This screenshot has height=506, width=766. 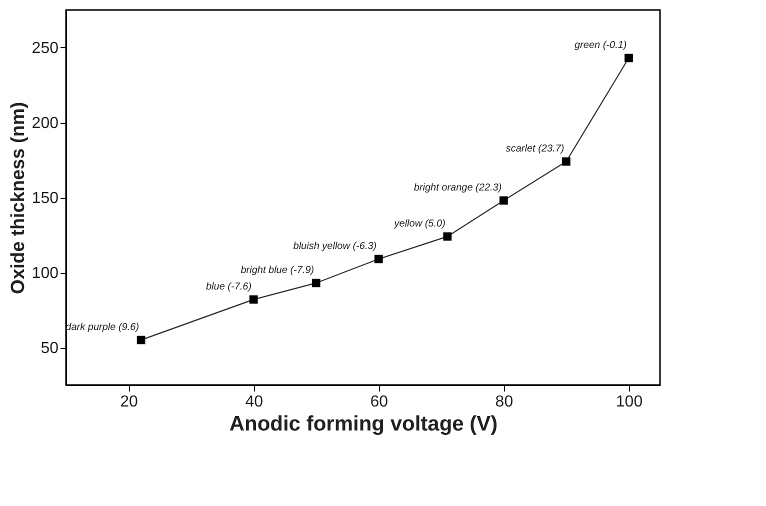 I want to click on y-tick-label: 50, so click(x=49, y=348).